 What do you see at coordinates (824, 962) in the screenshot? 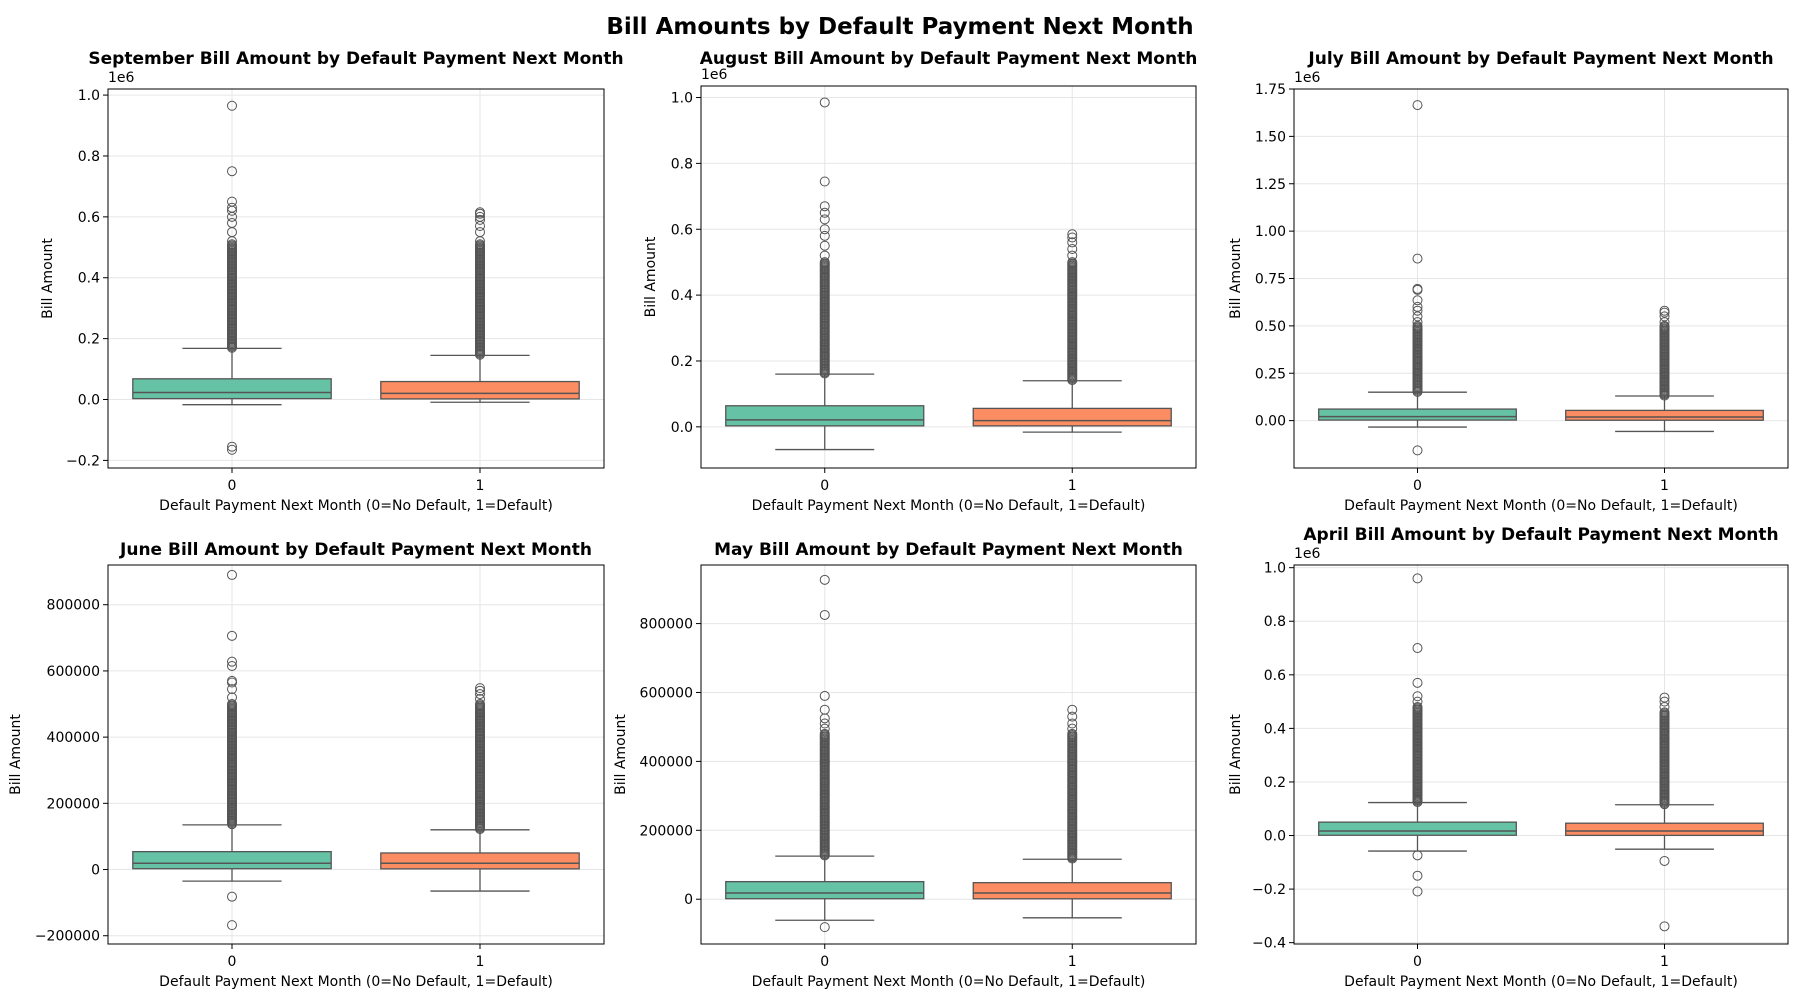
I see `x-tick-label: 0` at bounding box center [824, 962].